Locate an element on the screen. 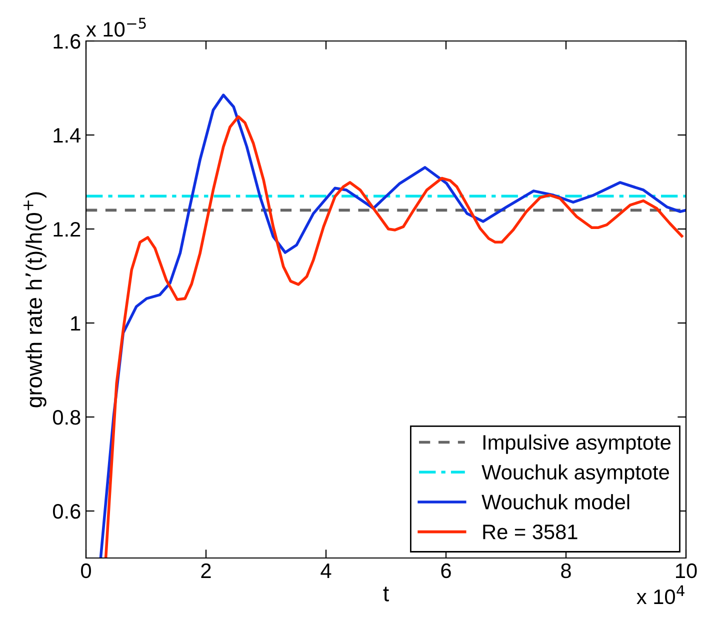  y-tick-label: 0.6 is located at coordinates (66, 511).